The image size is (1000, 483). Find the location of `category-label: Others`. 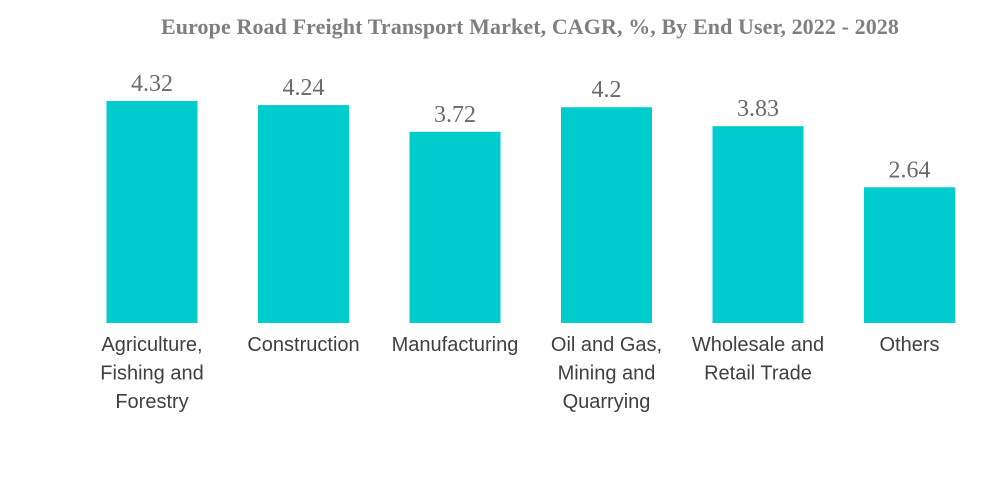

category-label: Others is located at coordinates (909, 345).